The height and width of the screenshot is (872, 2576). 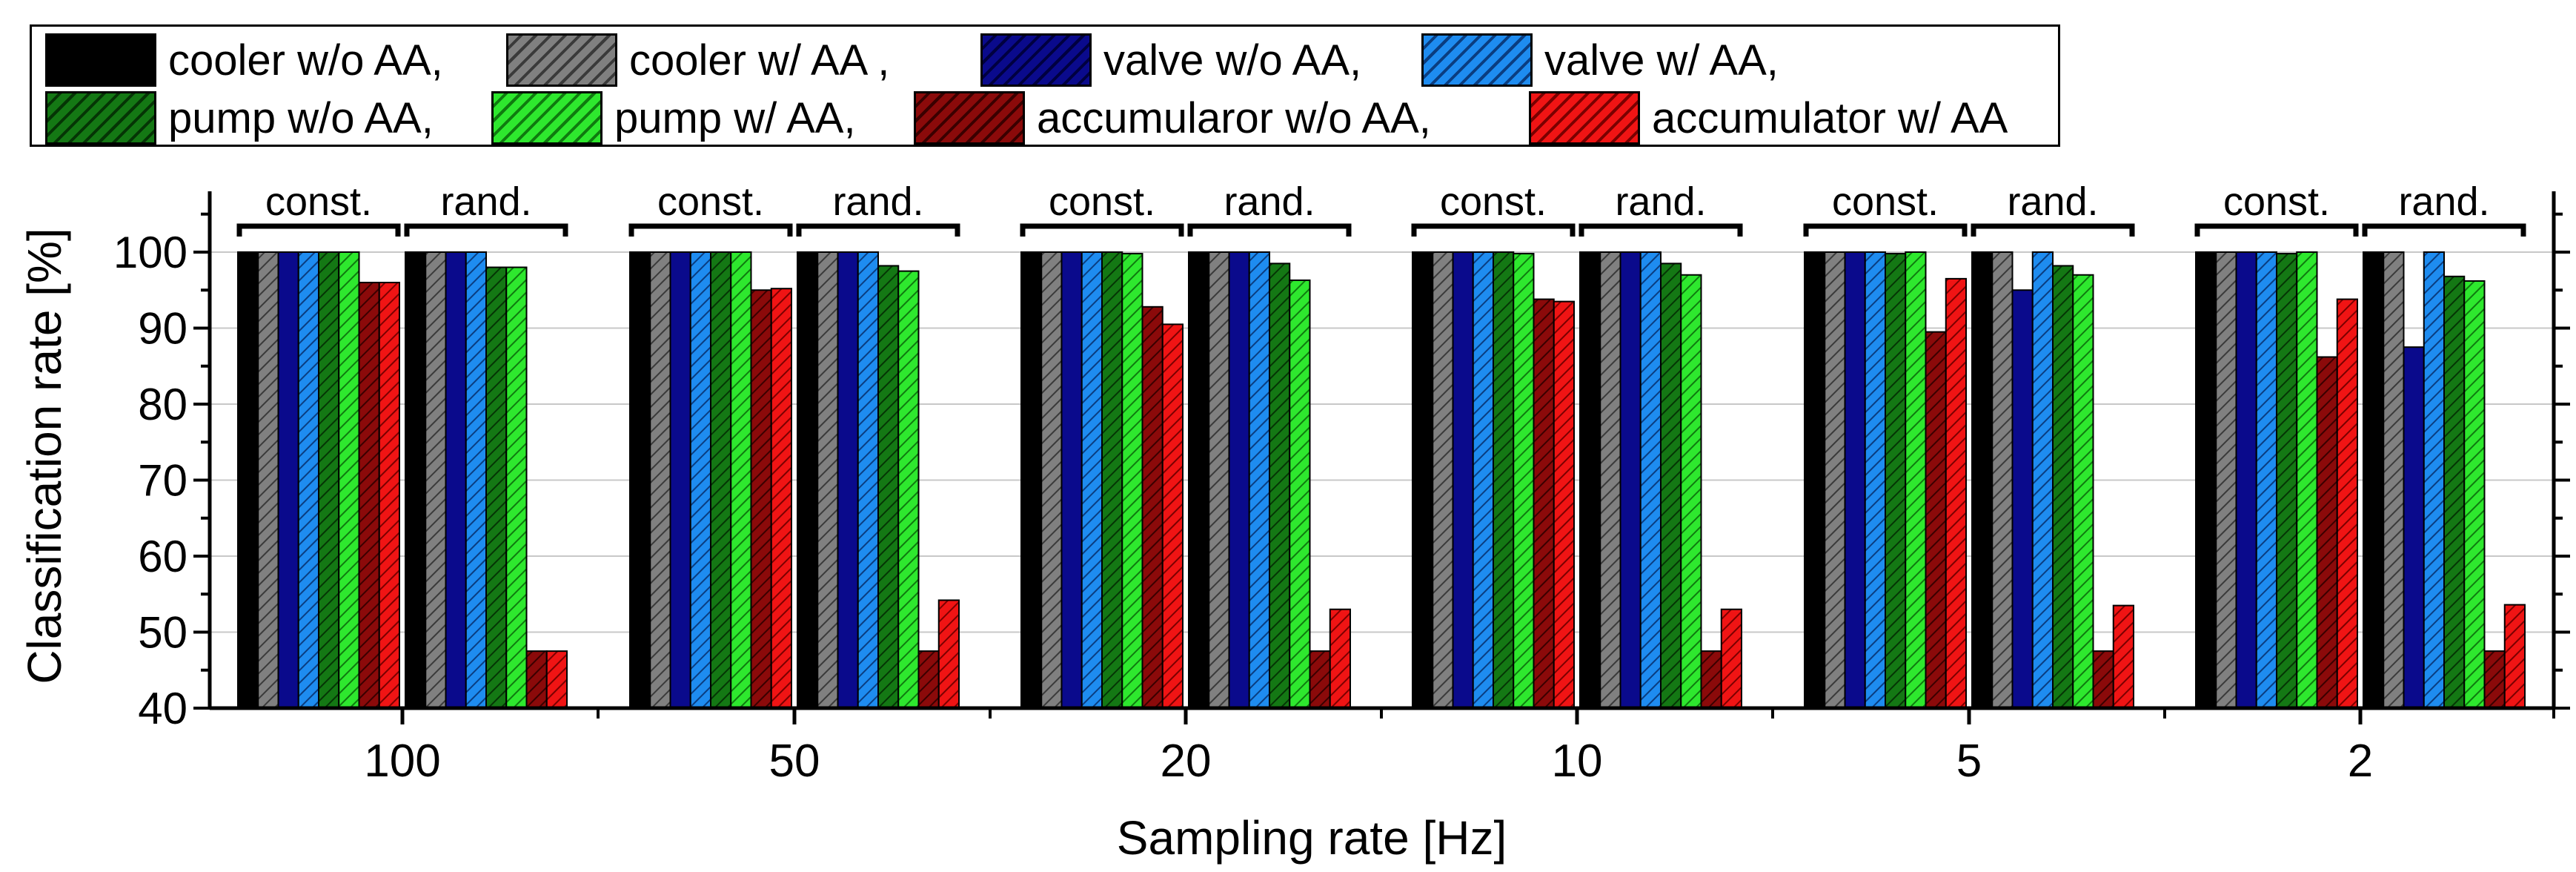 What do you see at coordinates (2360, 761) in the screenshot?
I see `x-tick-label: 2` at bounding box center [2360, 761].